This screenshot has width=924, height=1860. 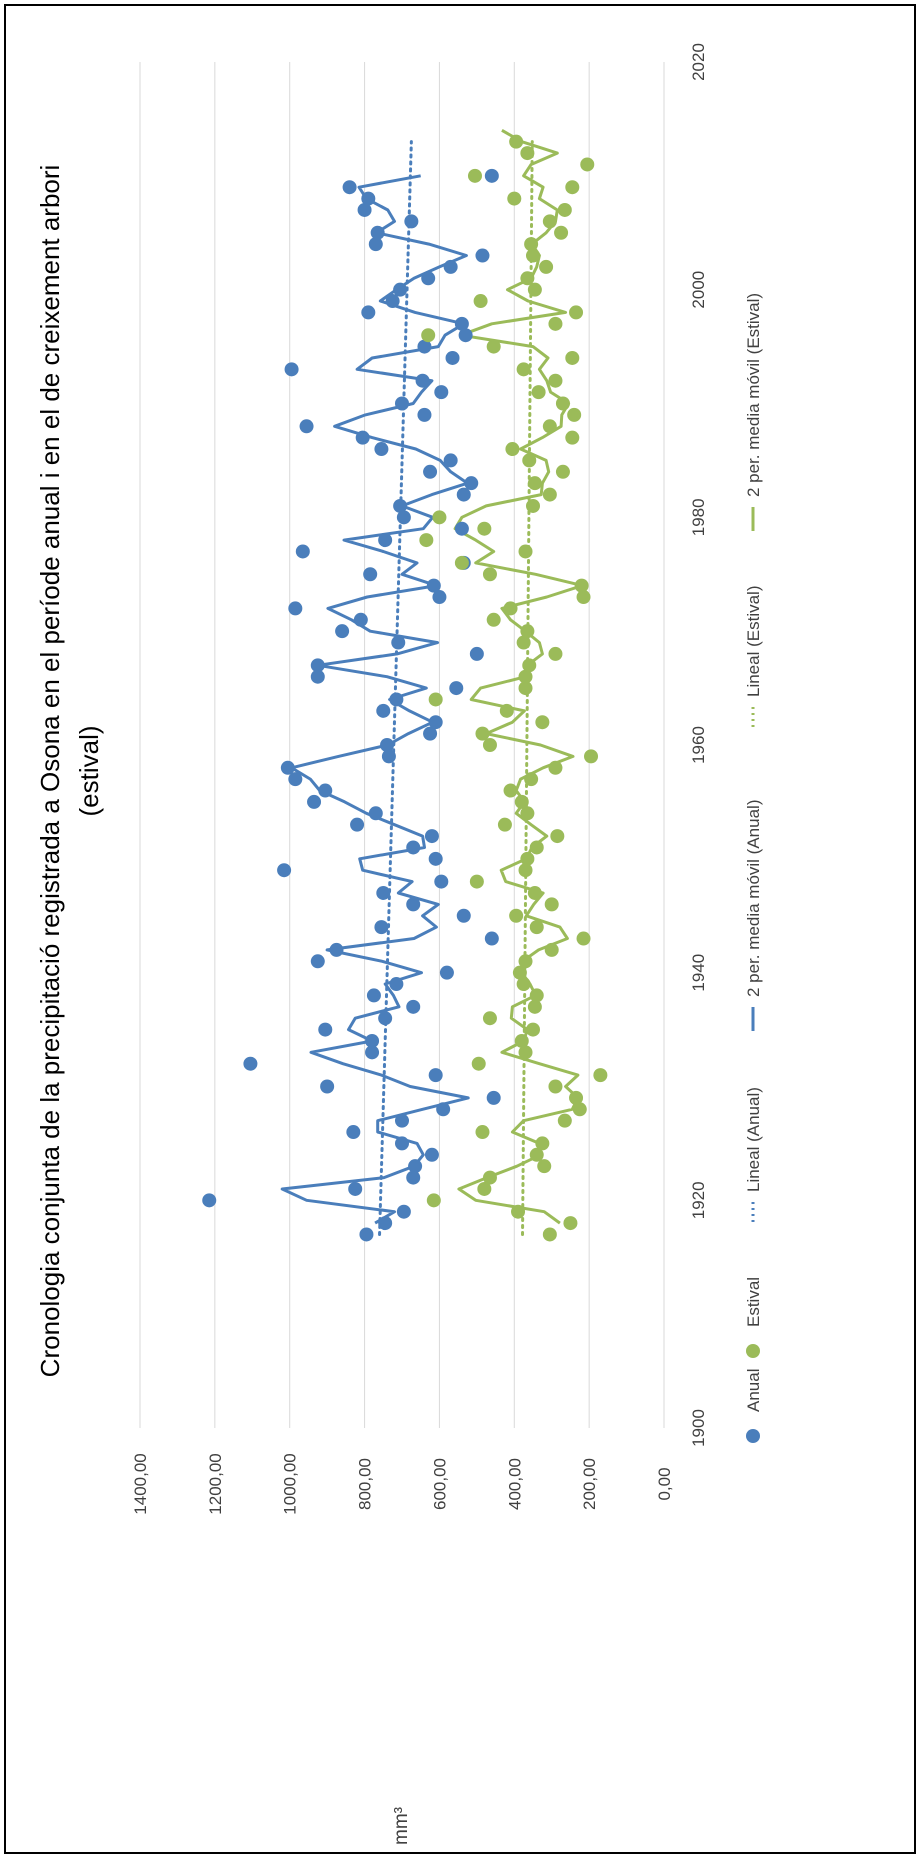 I want to click on y-tick-label: 0,00, so click(x=664, y=1483).